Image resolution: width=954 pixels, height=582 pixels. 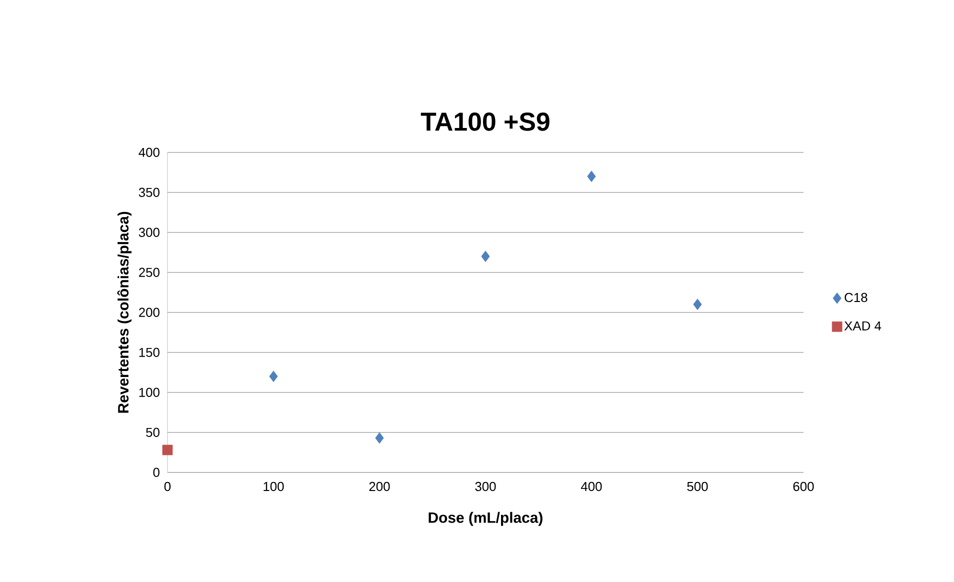 I want to click on y-tick-label: 350, so click(x=149, y=192).